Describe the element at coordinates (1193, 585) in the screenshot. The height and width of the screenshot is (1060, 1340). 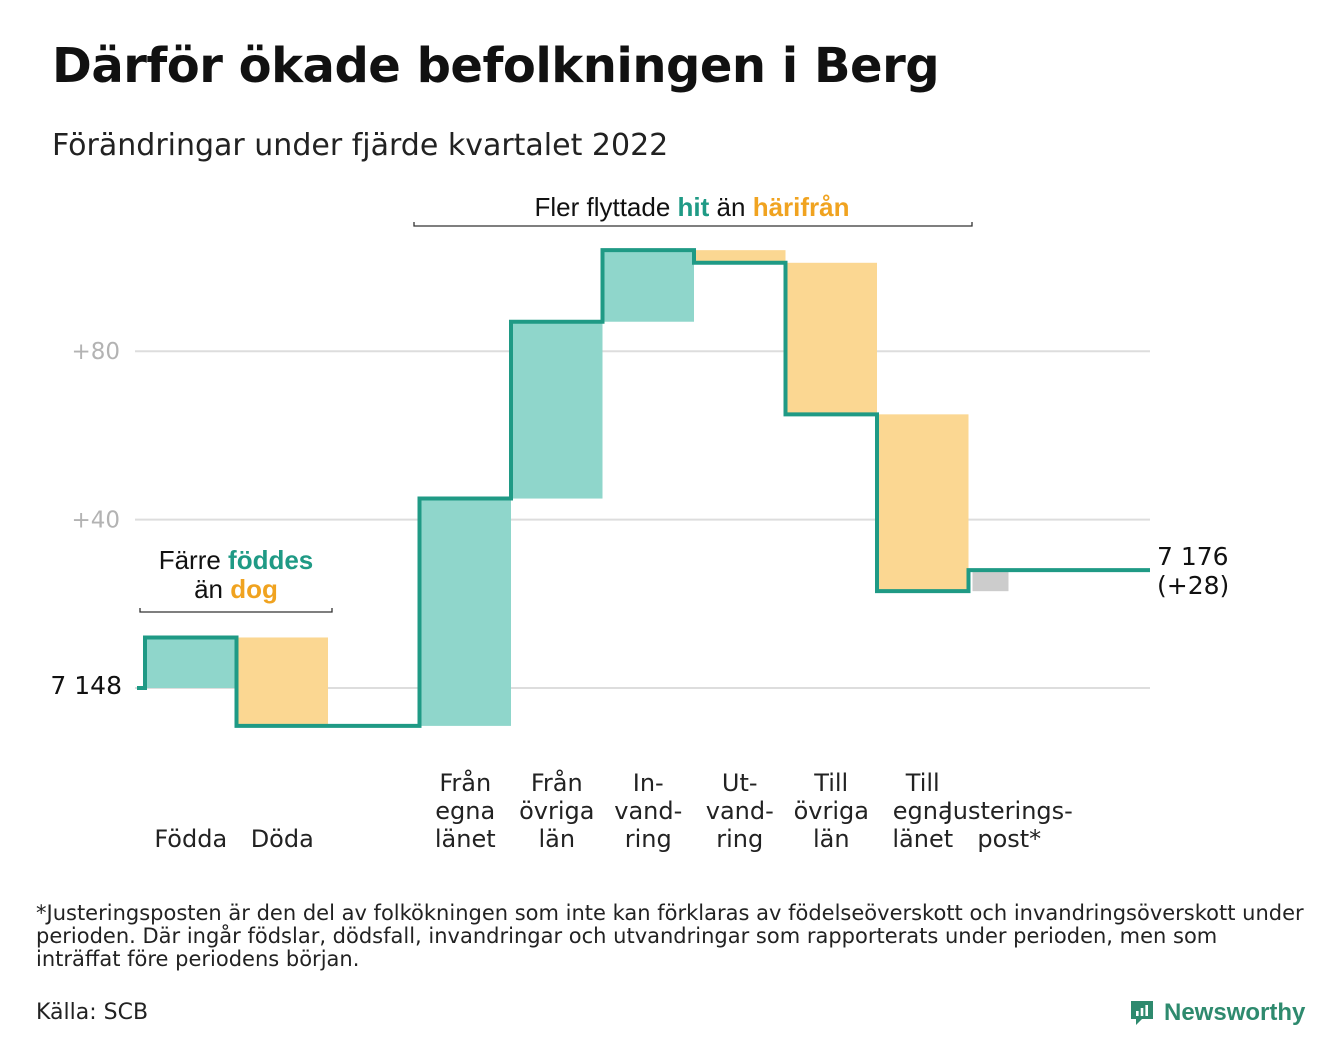
I see `end-change-label: (+28)` at that location.